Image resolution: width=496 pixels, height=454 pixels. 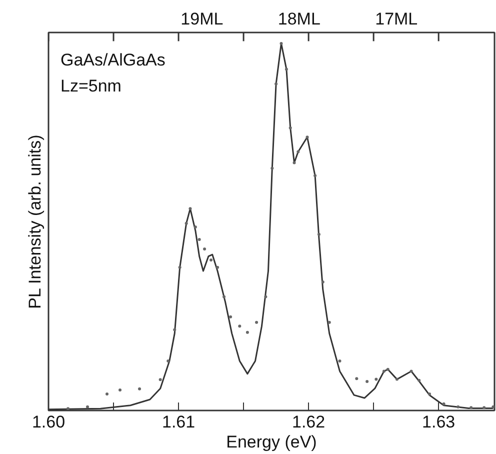 I want to click on text: 17ML, so click(x=396, y=19).